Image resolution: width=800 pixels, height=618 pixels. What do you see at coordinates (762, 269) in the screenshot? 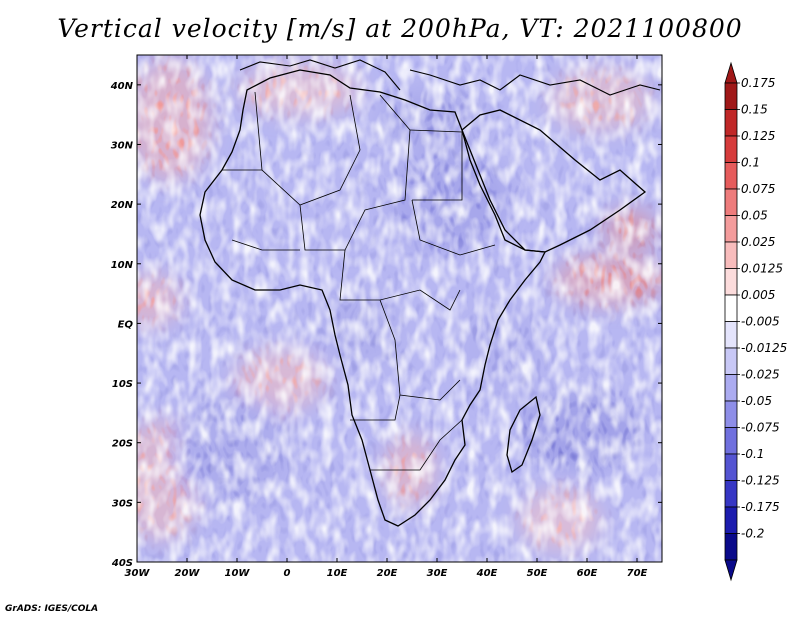
I see `colorbar-label: 0.0125` at bounding box center [762, 269].